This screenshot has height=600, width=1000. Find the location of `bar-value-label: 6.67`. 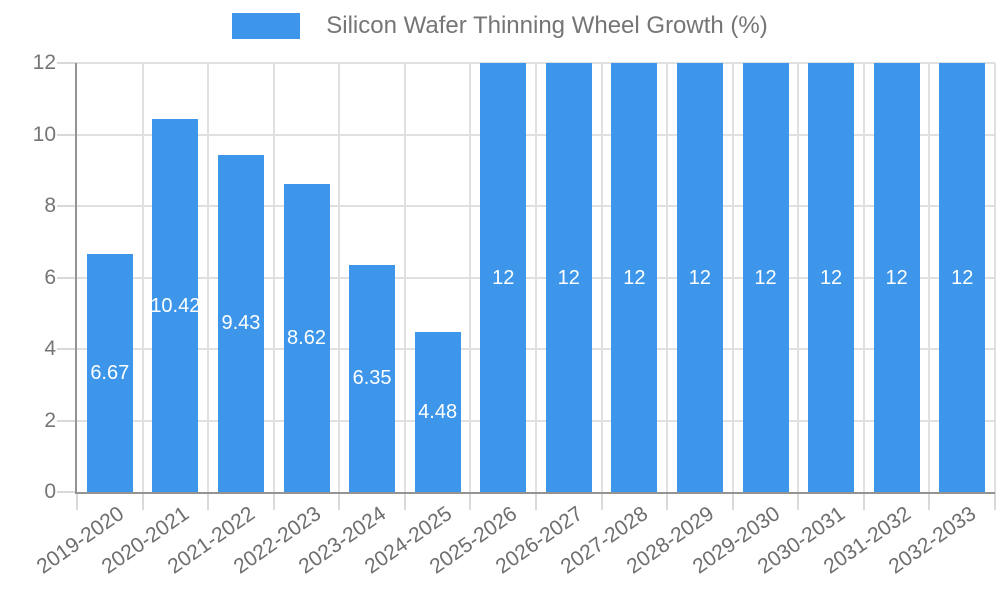

bar-value-label: 6.67 is located at coordinates (110, 372).